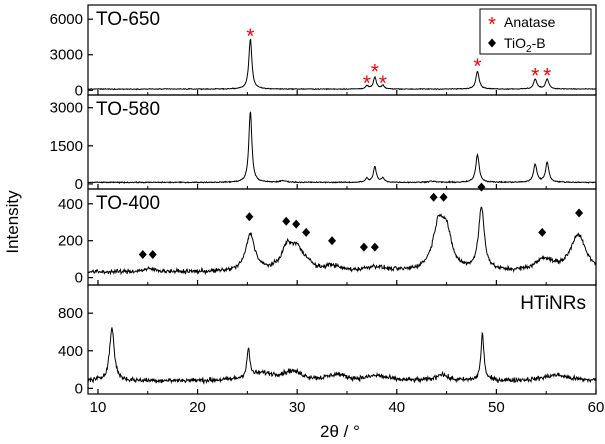 The height and width of the screenshot is (444, 605). What do you see at coordinates (197, 407) in the screenshot?
I see `x-tick-label: 20` at bounding box center [197, 407].